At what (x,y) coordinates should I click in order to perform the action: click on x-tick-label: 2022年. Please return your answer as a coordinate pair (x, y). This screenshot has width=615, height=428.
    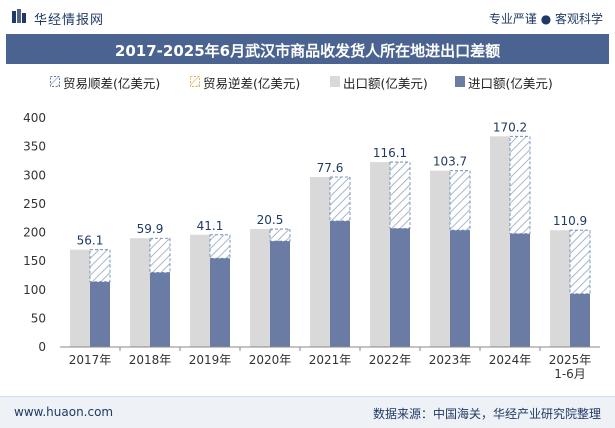
    Looking at the image, I should click on (390, 360).